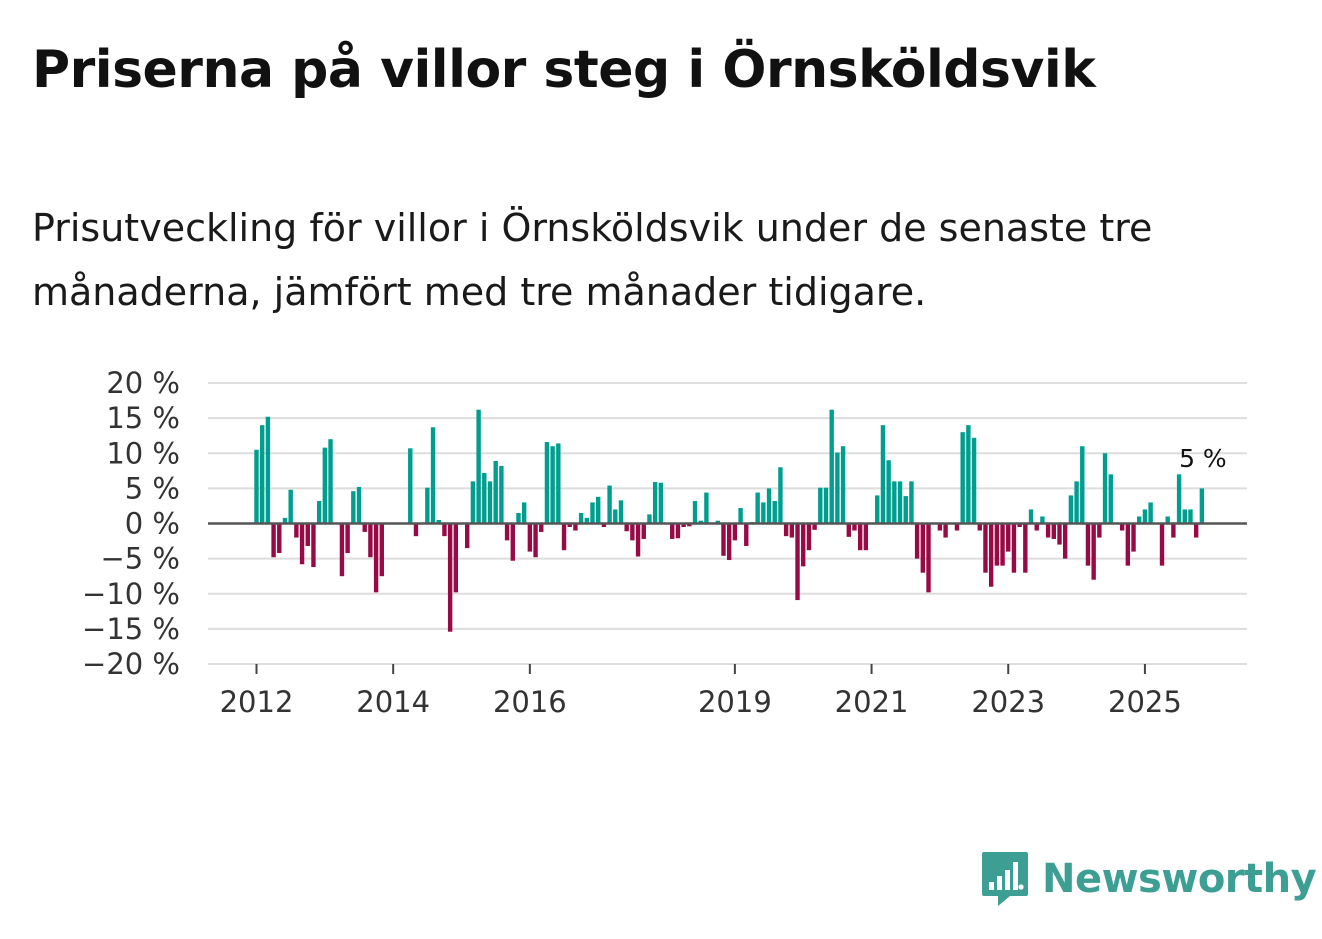  I want to click on y-tick-label: 0 %, so click(152, 524).